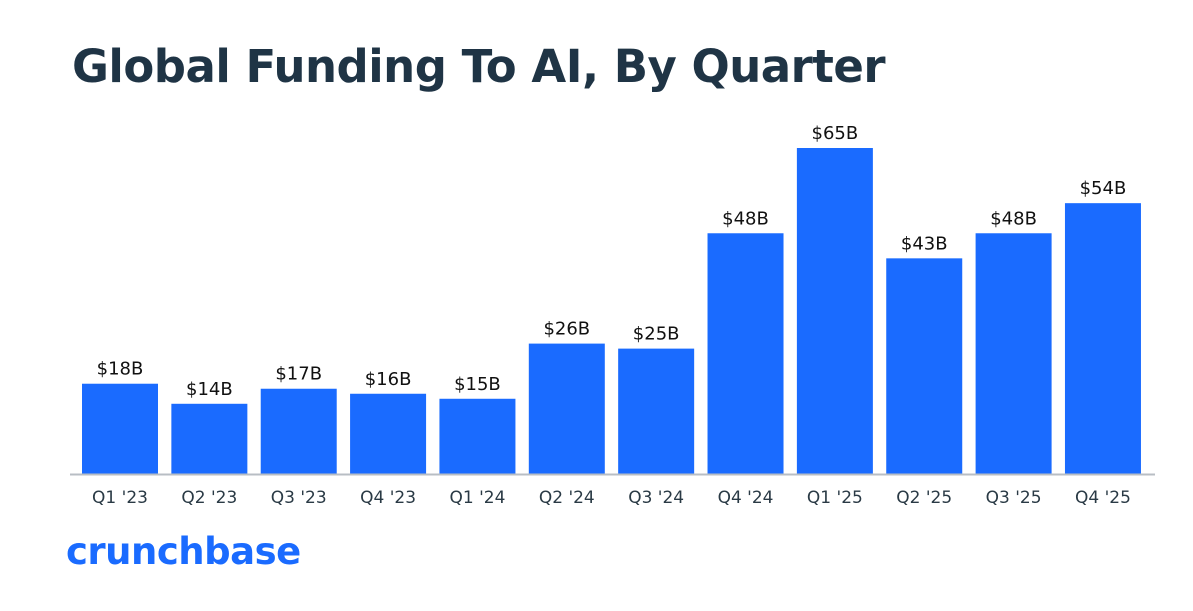 This screenshot has width=1193, height=611. I want to click on chart-title: Global Funding To AI, By Quarter, so click(479, 66).